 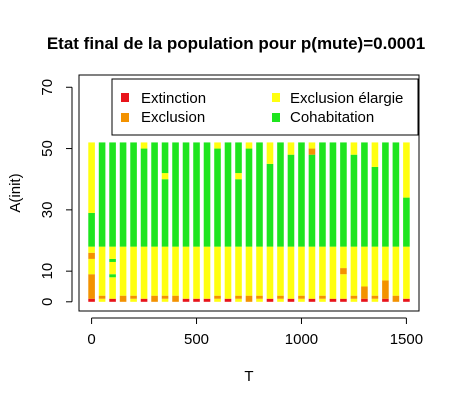 What do you see at coordinates (91, 339) in the screenshot?
I see `x-tick-label: 0` at bounding box center [91, 339].